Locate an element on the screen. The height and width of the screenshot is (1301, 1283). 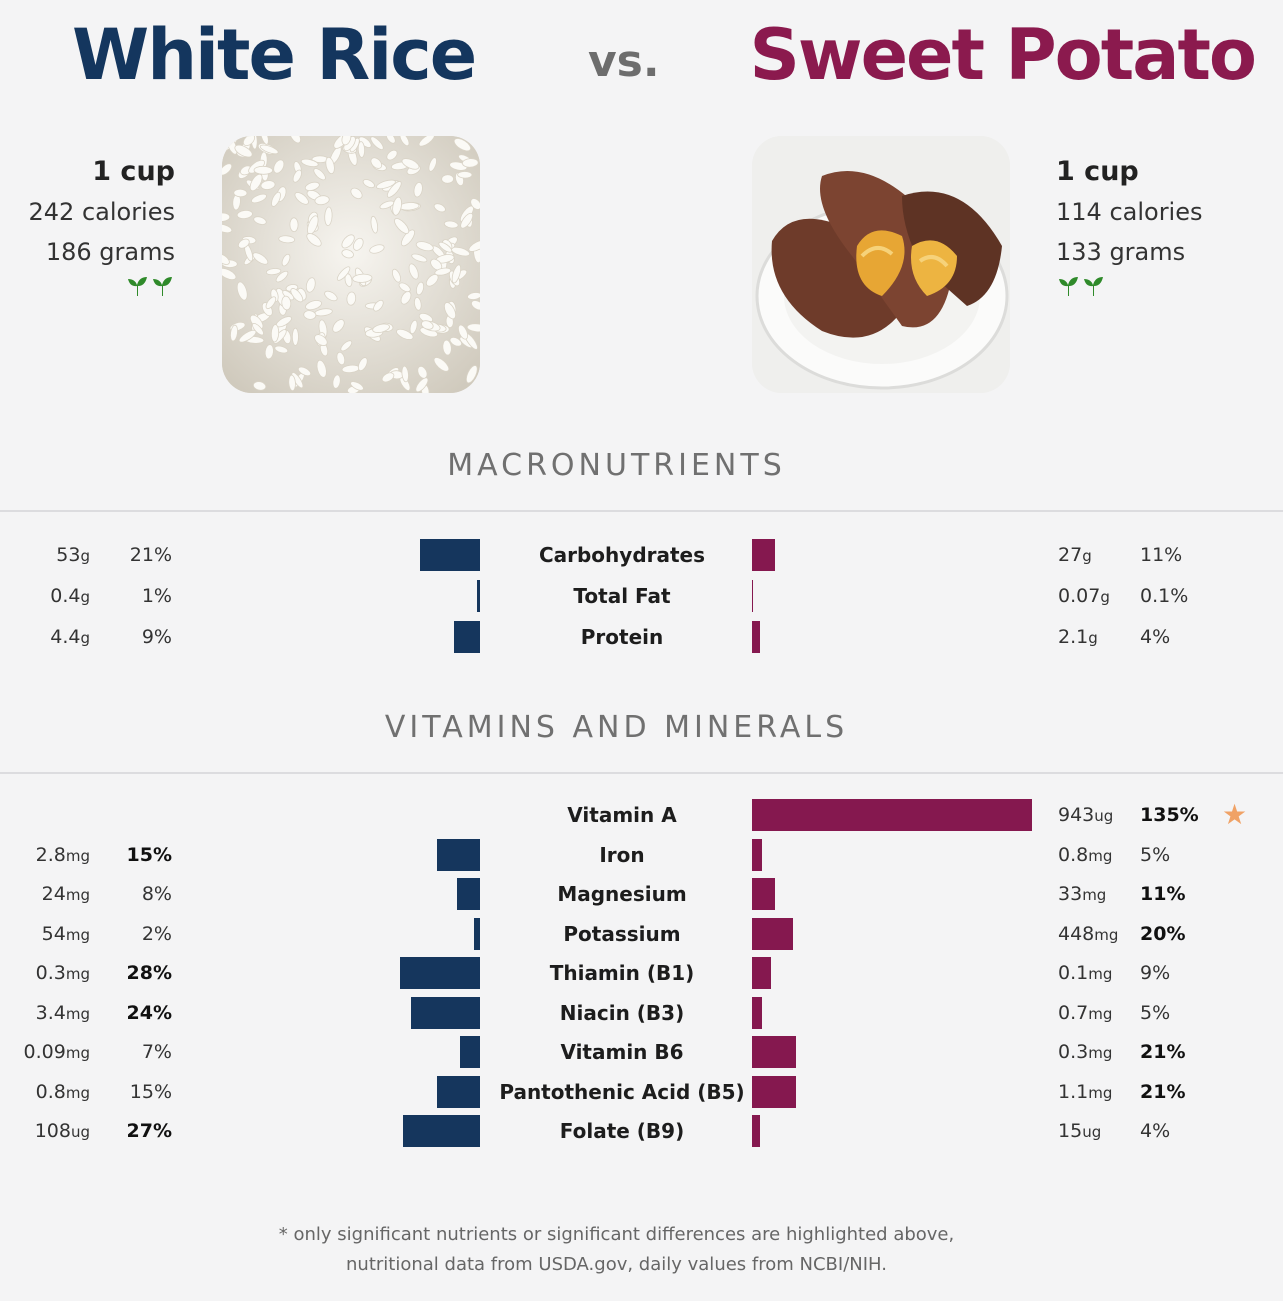
sweet-potato-serving-info: 1 cup 114 calories 133 grams is located at coordinates (1129, 232).